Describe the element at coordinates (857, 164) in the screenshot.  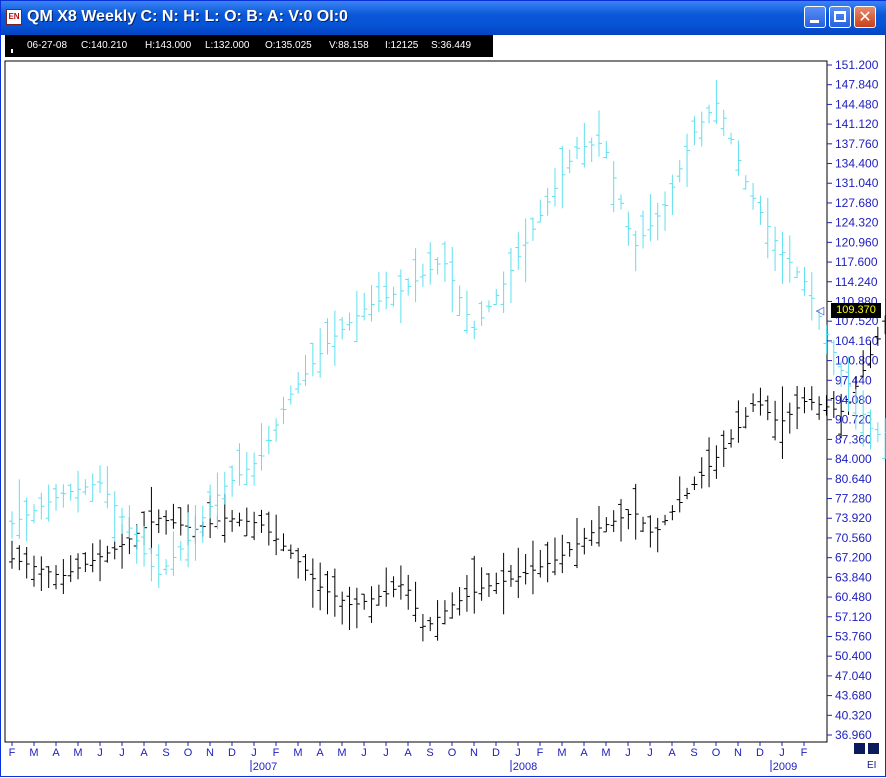
I see `y-tick-label: 134.400` at that location.